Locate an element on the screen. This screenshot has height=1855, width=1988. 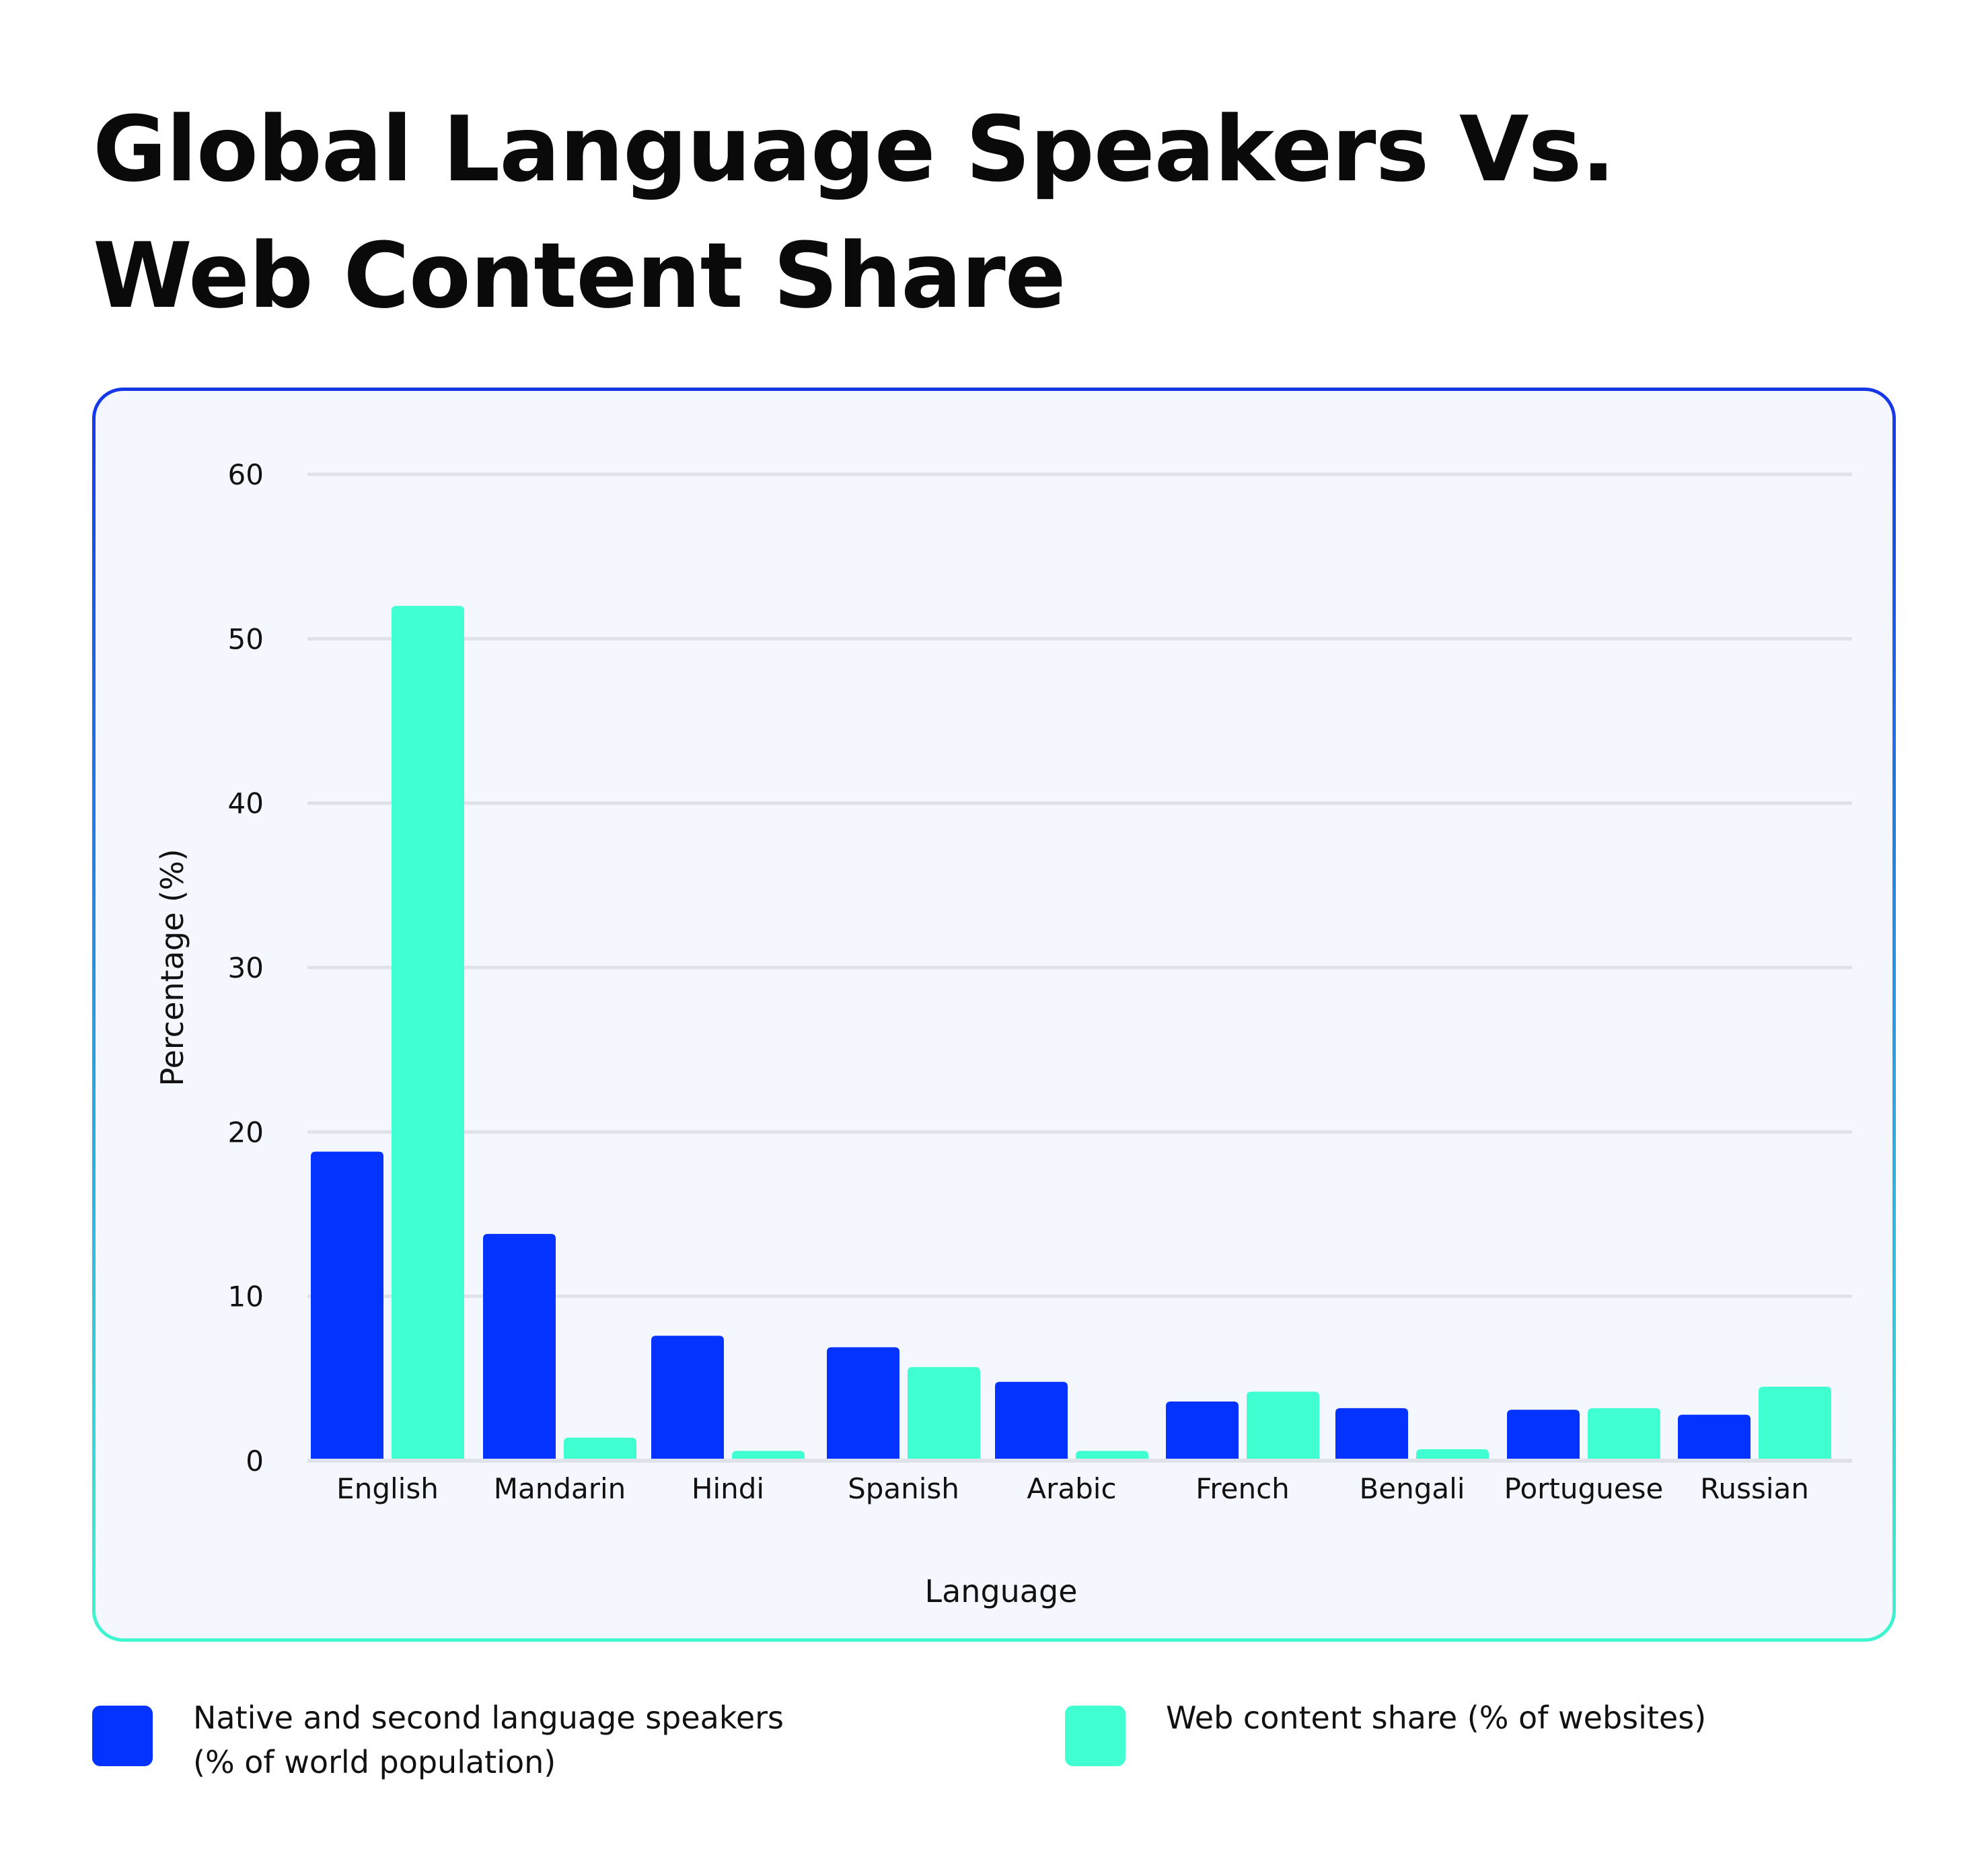
bar-speakers-english is located at coordinates (347, 1306).